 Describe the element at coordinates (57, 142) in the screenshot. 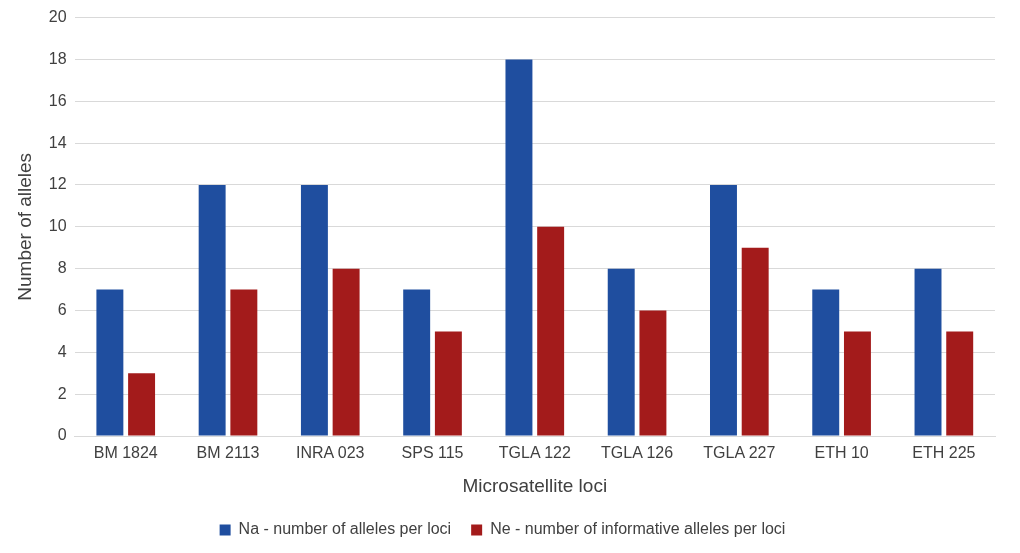

I see `y-tick-label: 14` at that location.